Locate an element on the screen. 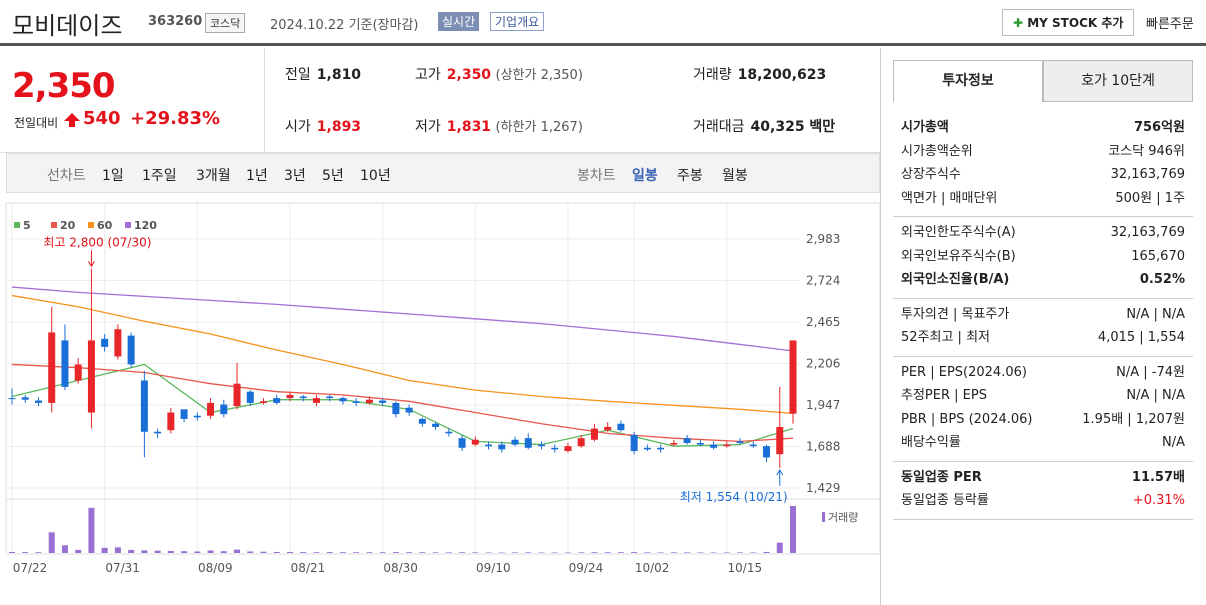 The image size is (1206, 605). info-row: 외국인한도주식수(A) 32,163,769 is located at coordinates (1043, 233).